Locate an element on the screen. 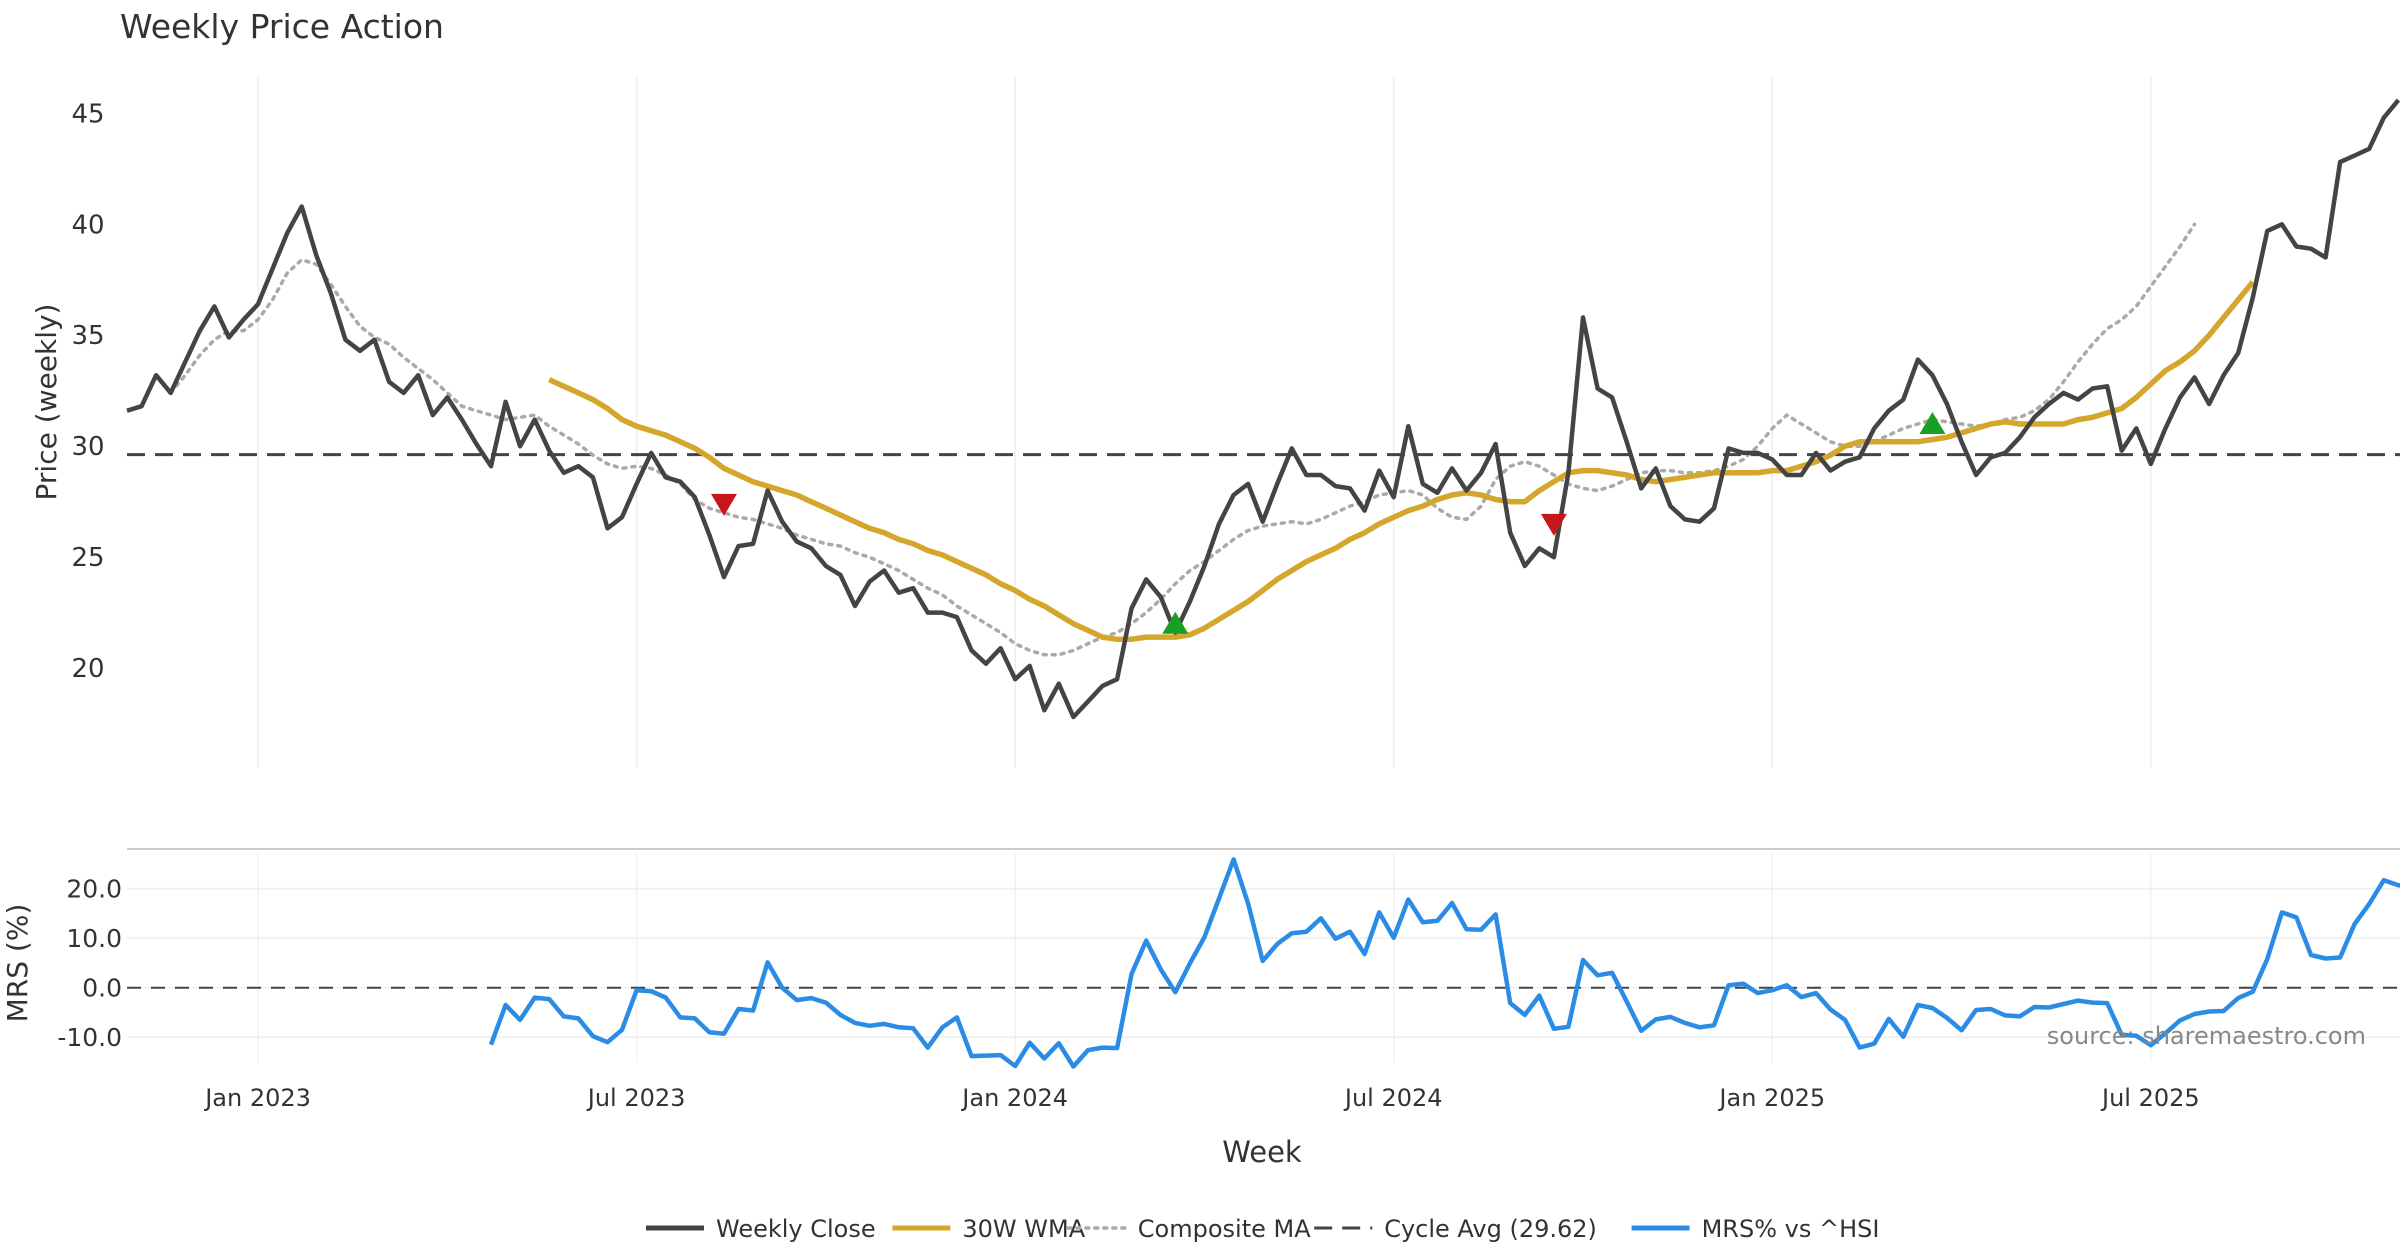  mrs-y-ticks: -10.0 0.0 10.0 20.0 is located at coordinates (89, 964).